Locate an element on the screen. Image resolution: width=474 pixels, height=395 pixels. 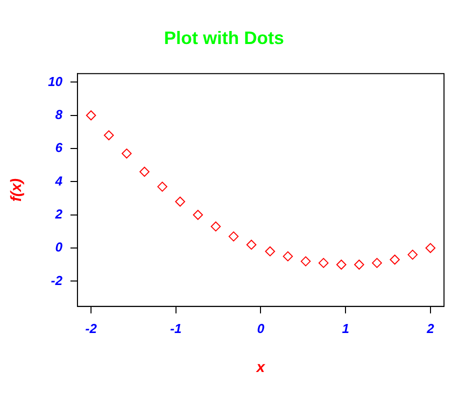
chart-title: Plot with Dots is located at coordinates (224, 38).